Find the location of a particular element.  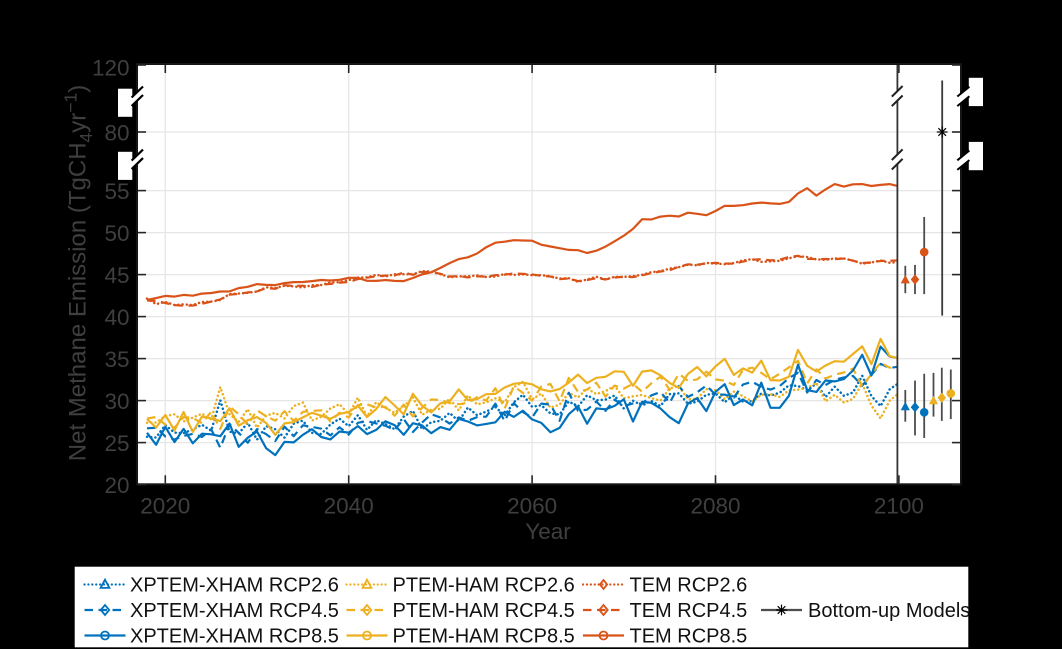

svg-text: 45 is located at coordinates (116, 275).